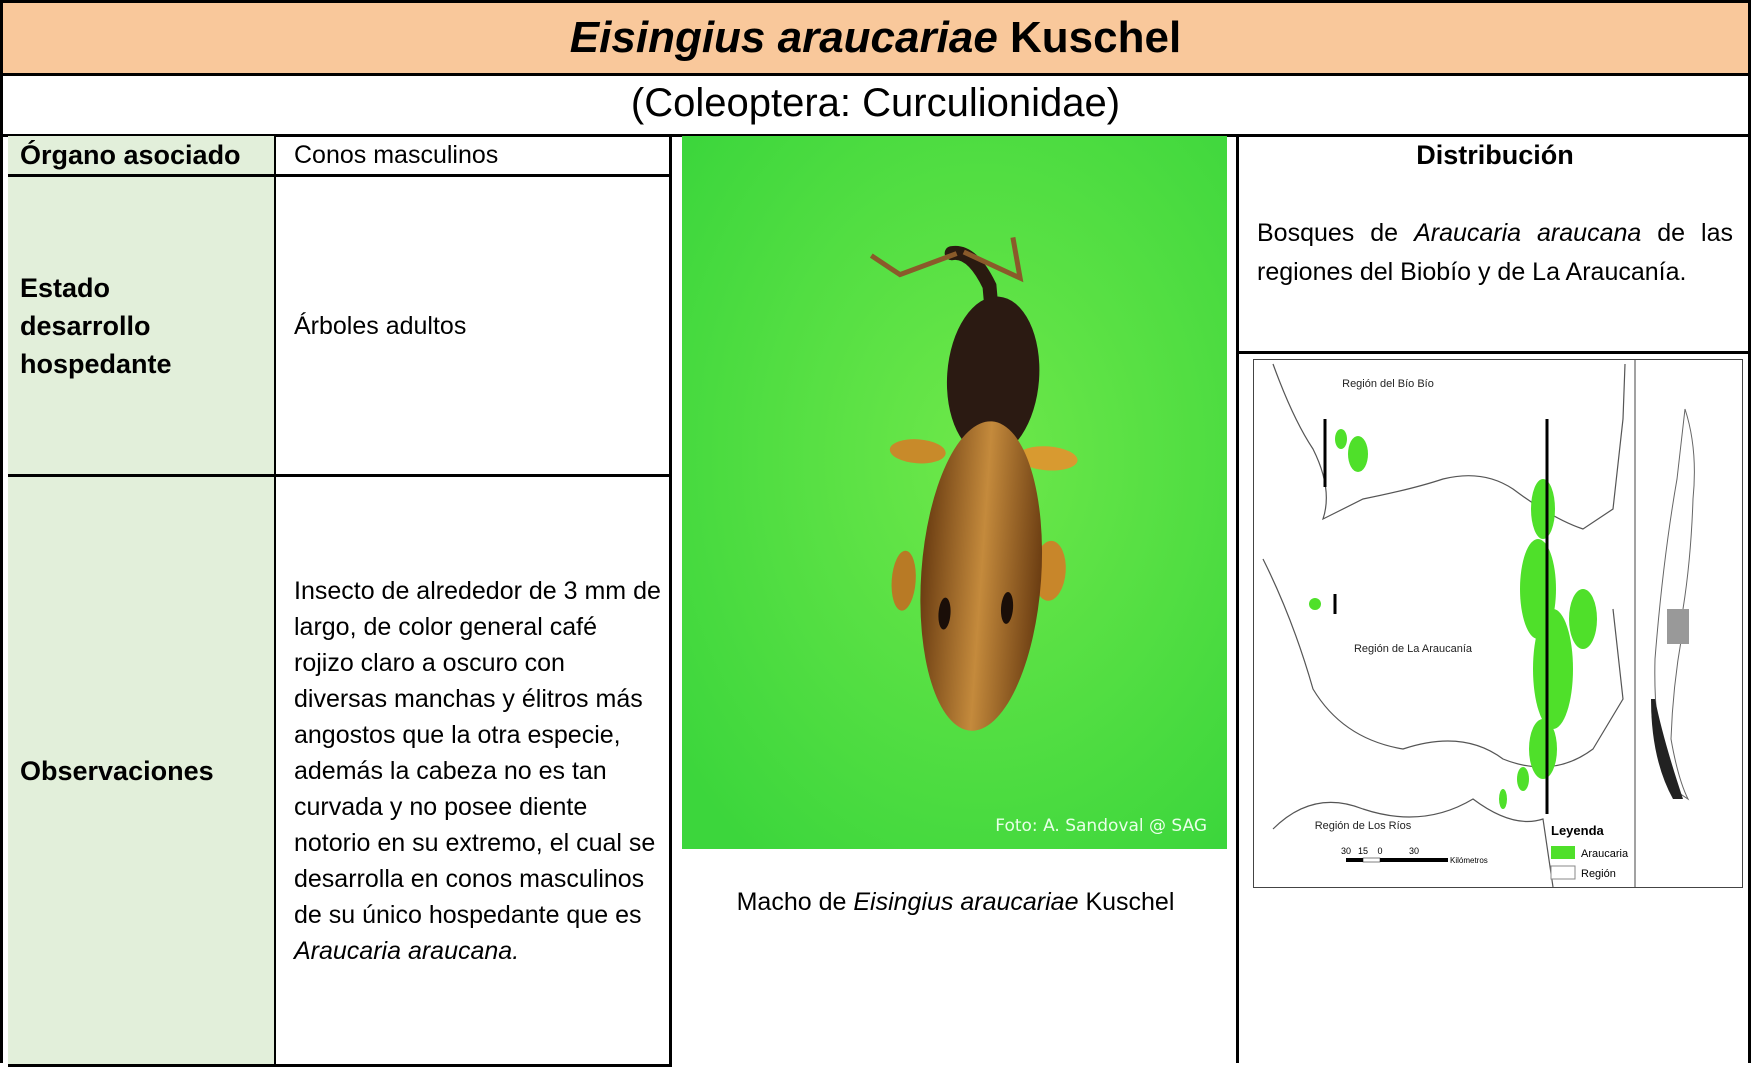 The height and width of the screenshot is (1067, 1751). What do you see at coordinates (1363, 826) in the screenshot?
I see `map-region-label: Región de Los Ríos` at bounding box center [1363, 826].